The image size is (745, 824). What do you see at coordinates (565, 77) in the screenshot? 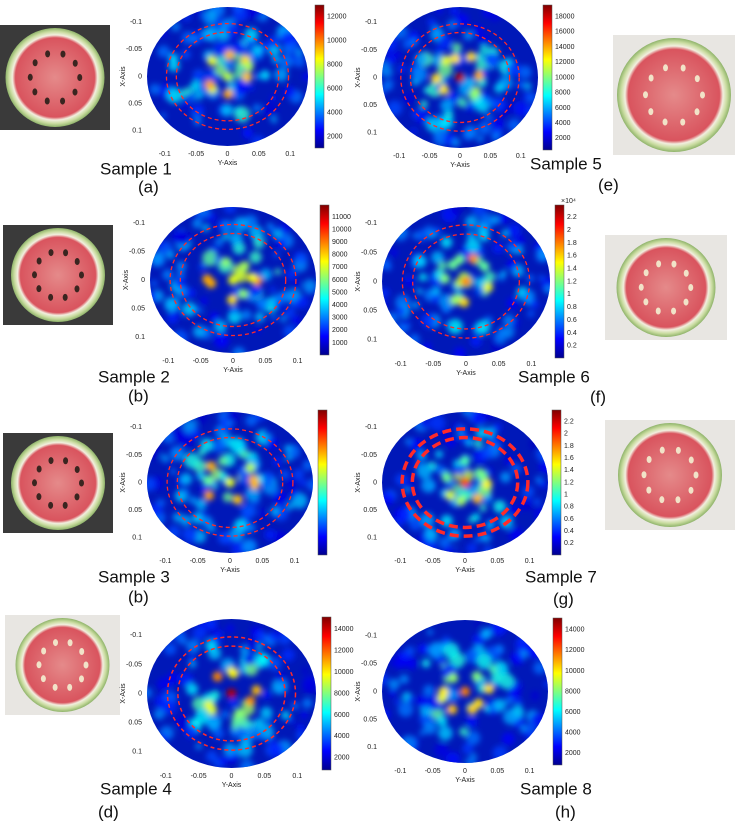
I see `colorbar-tick-label: 10000` at bounding box center [565, 77].